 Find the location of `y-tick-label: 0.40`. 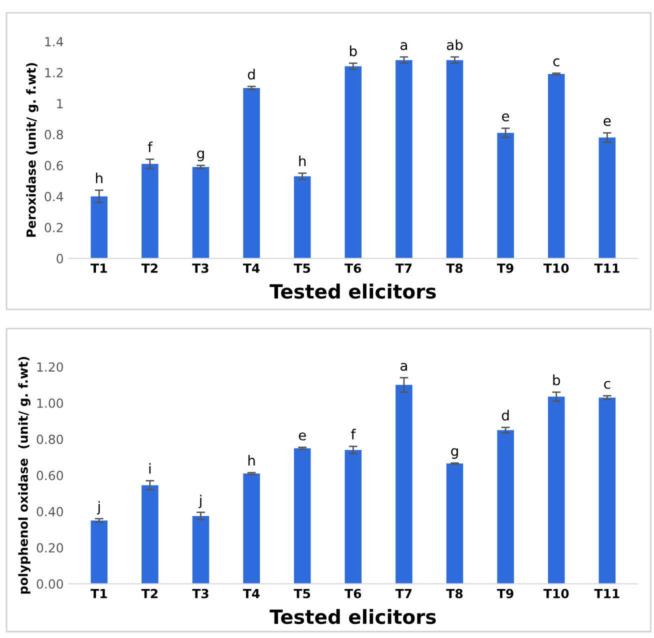

y-tick-label: 0.40 is located at coordinates (49, 511).